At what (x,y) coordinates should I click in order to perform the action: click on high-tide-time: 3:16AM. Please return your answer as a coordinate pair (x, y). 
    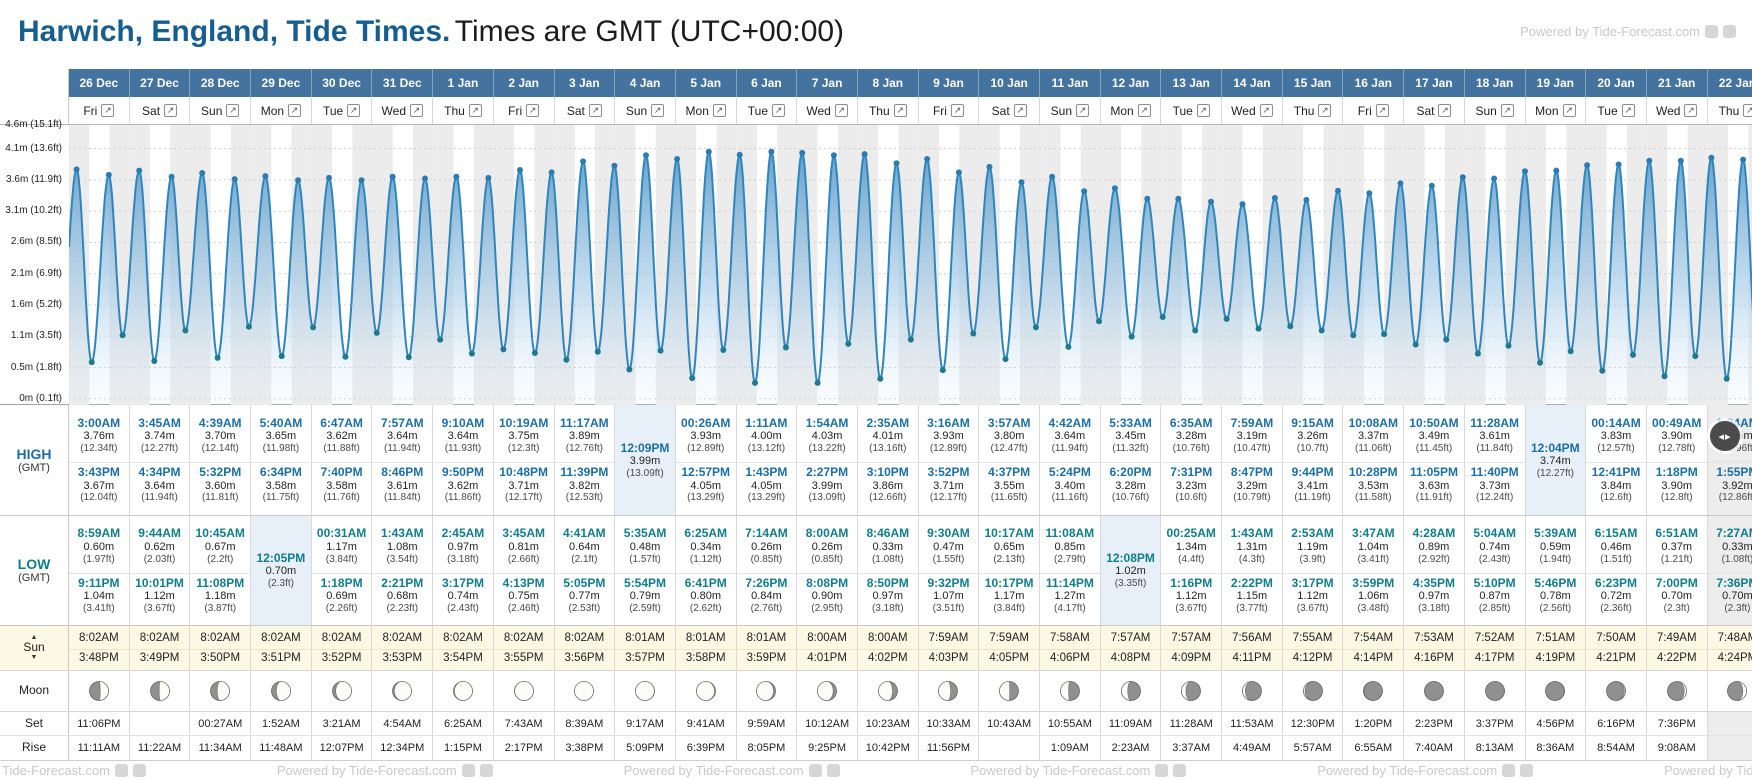
    Looking at the image, I should click on (948, 422).